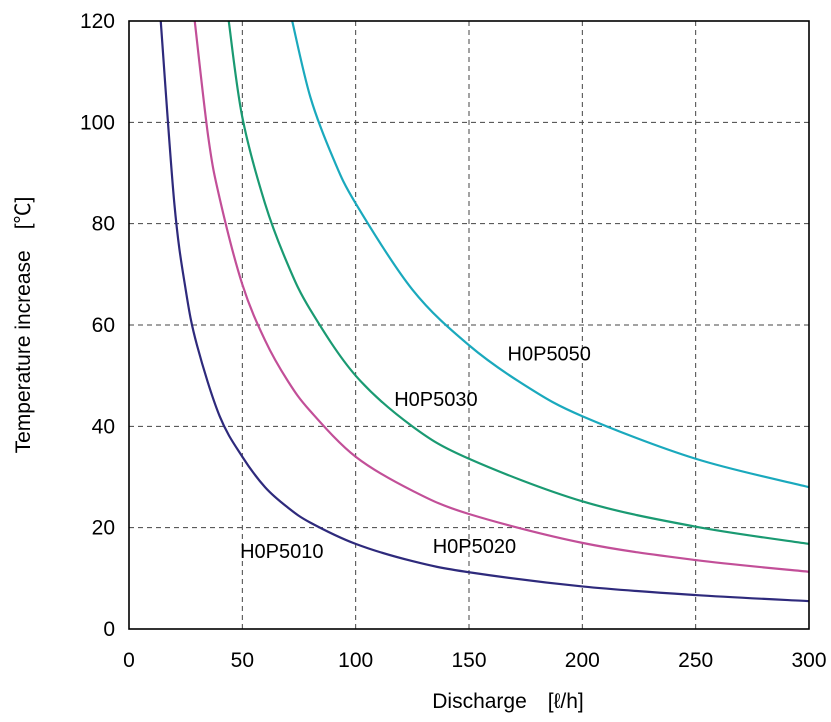 The image size is (831, 722). Describe the element at coordinates (355, 660) in the screenshot. I see `x-tick-label: 100` at that location.